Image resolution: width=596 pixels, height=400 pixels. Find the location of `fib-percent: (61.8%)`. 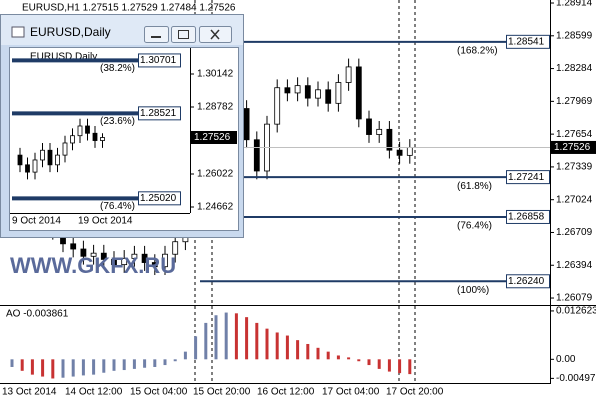

fib-percent: (61.8%) is located at coordinates (474, 186).